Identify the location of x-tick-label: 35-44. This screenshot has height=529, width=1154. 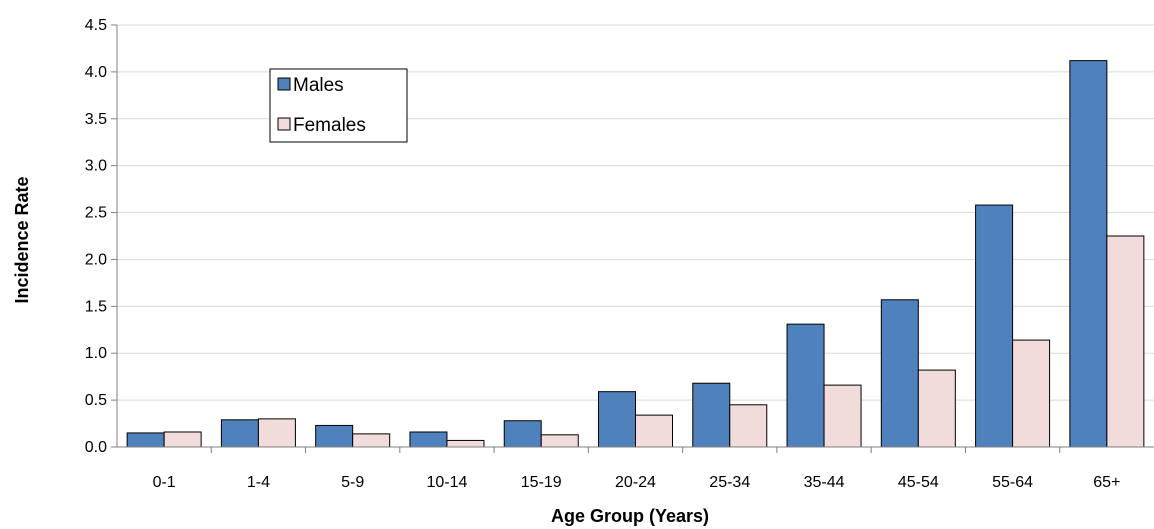
(824, 482).